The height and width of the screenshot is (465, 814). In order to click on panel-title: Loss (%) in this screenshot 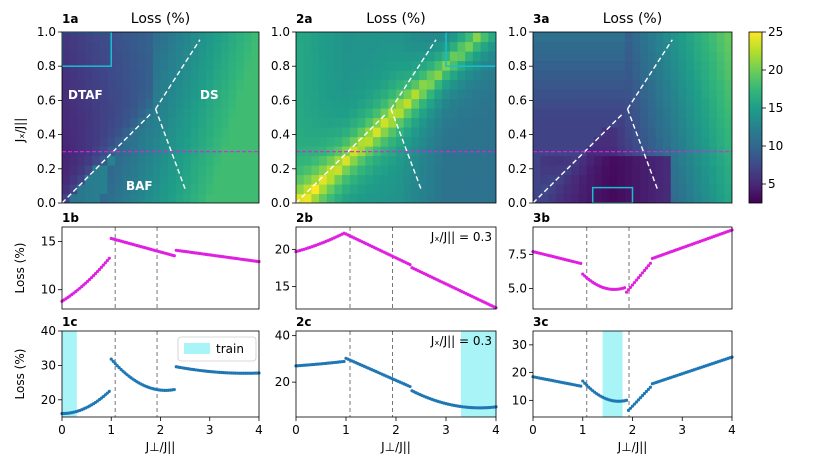, I will do `click(160, 19)`.